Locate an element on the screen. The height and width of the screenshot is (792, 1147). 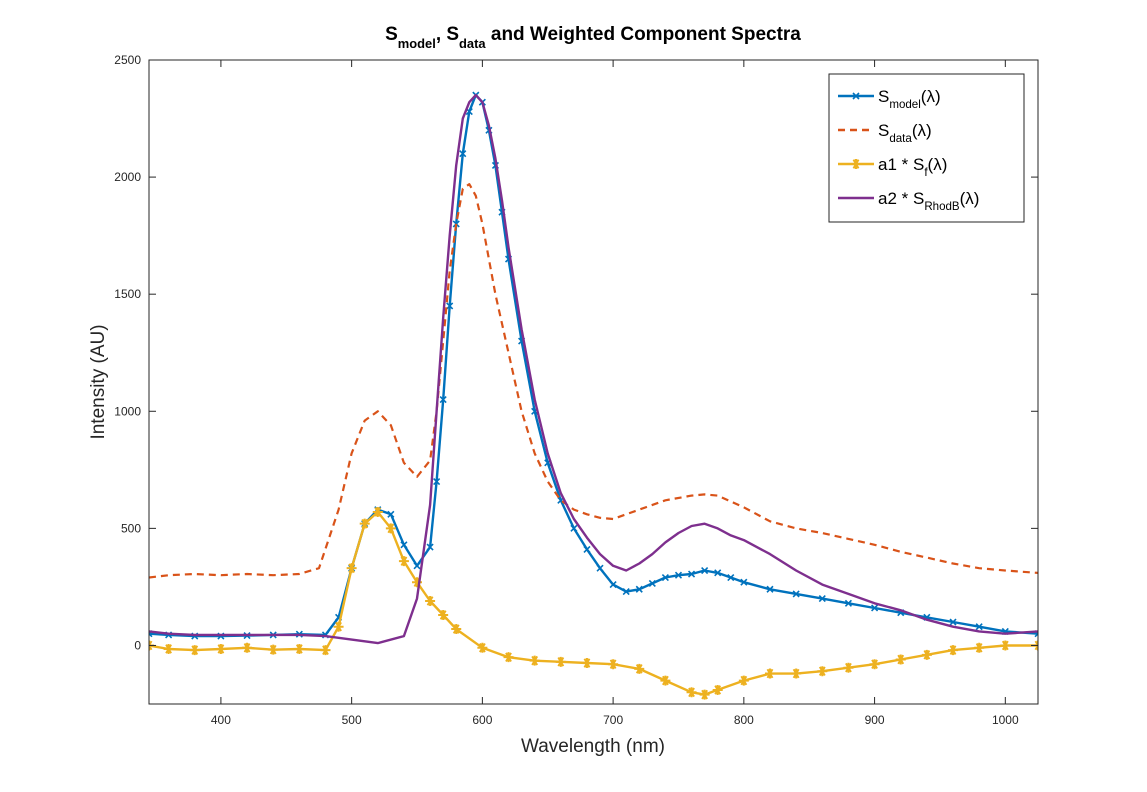
x-tick-label: 1000 is located at coordinates (1005, 720).